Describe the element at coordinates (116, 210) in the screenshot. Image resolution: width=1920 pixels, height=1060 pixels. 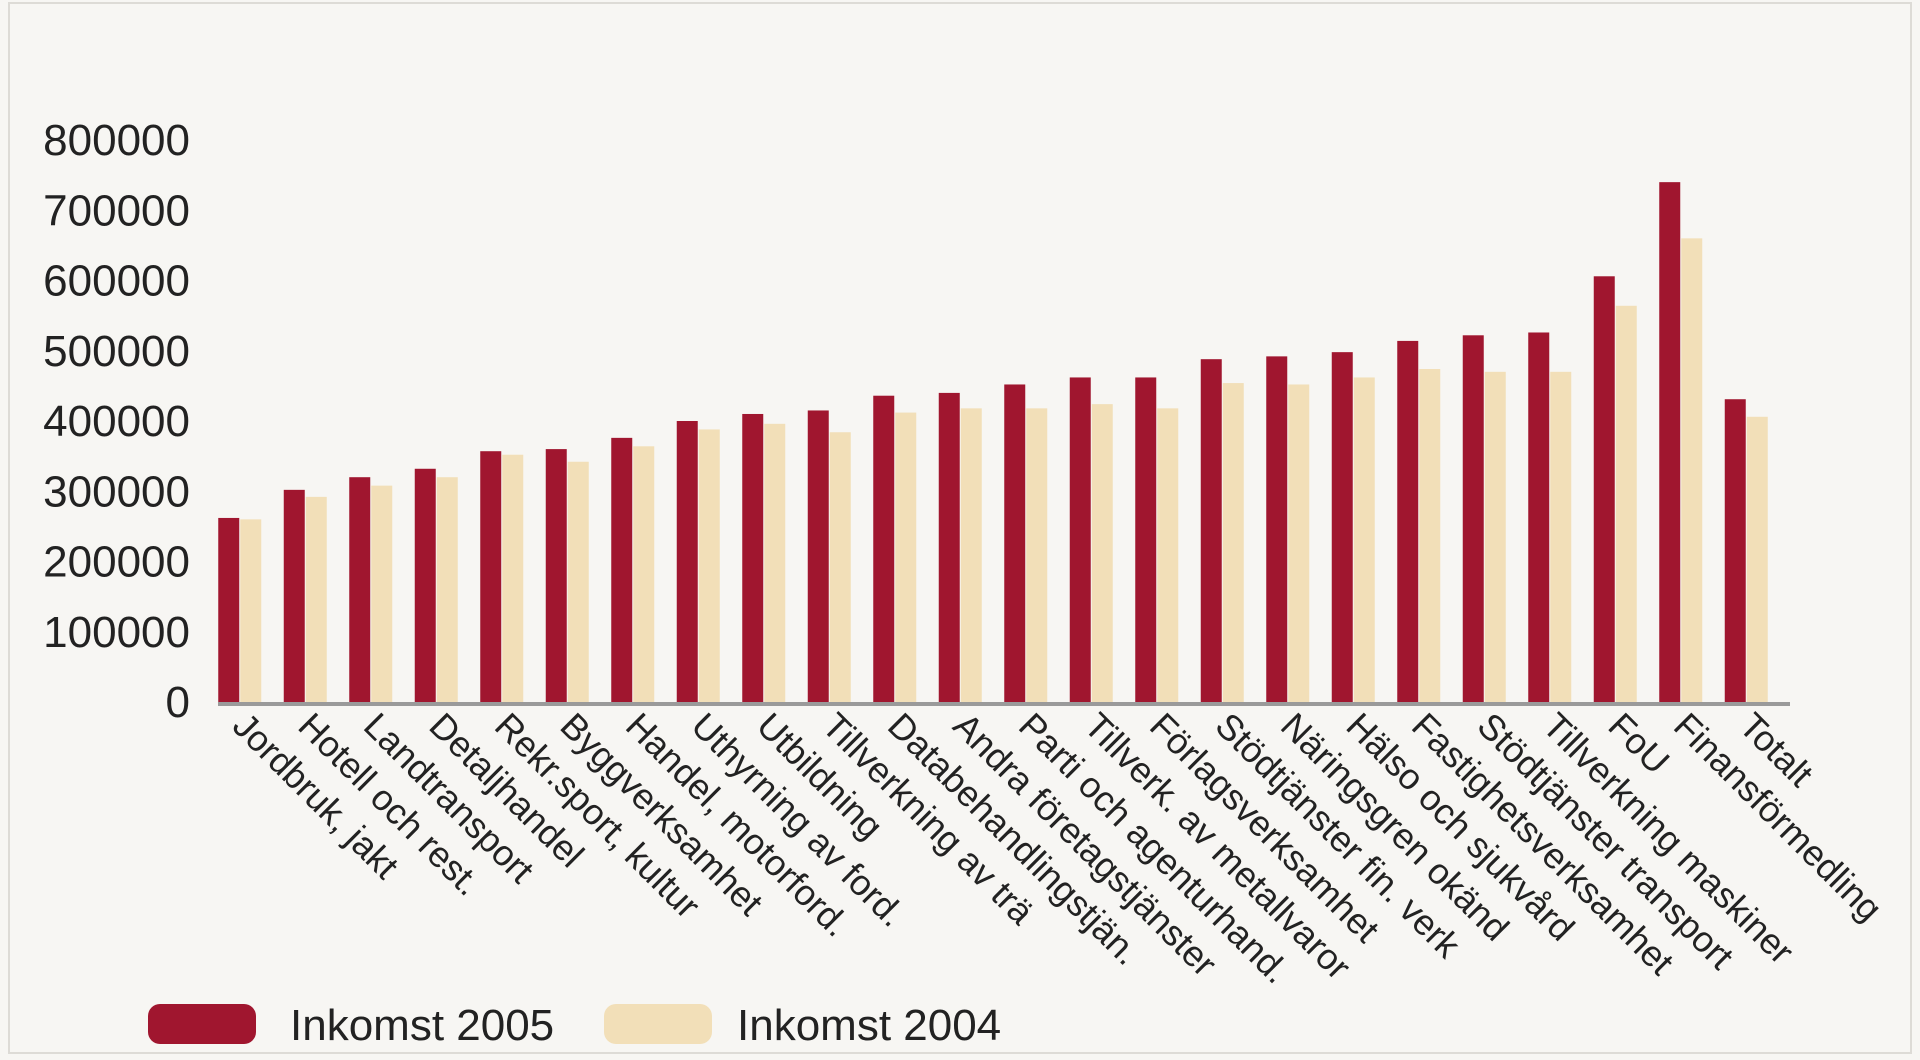
I see `y-tick-label: 700000` at that location.